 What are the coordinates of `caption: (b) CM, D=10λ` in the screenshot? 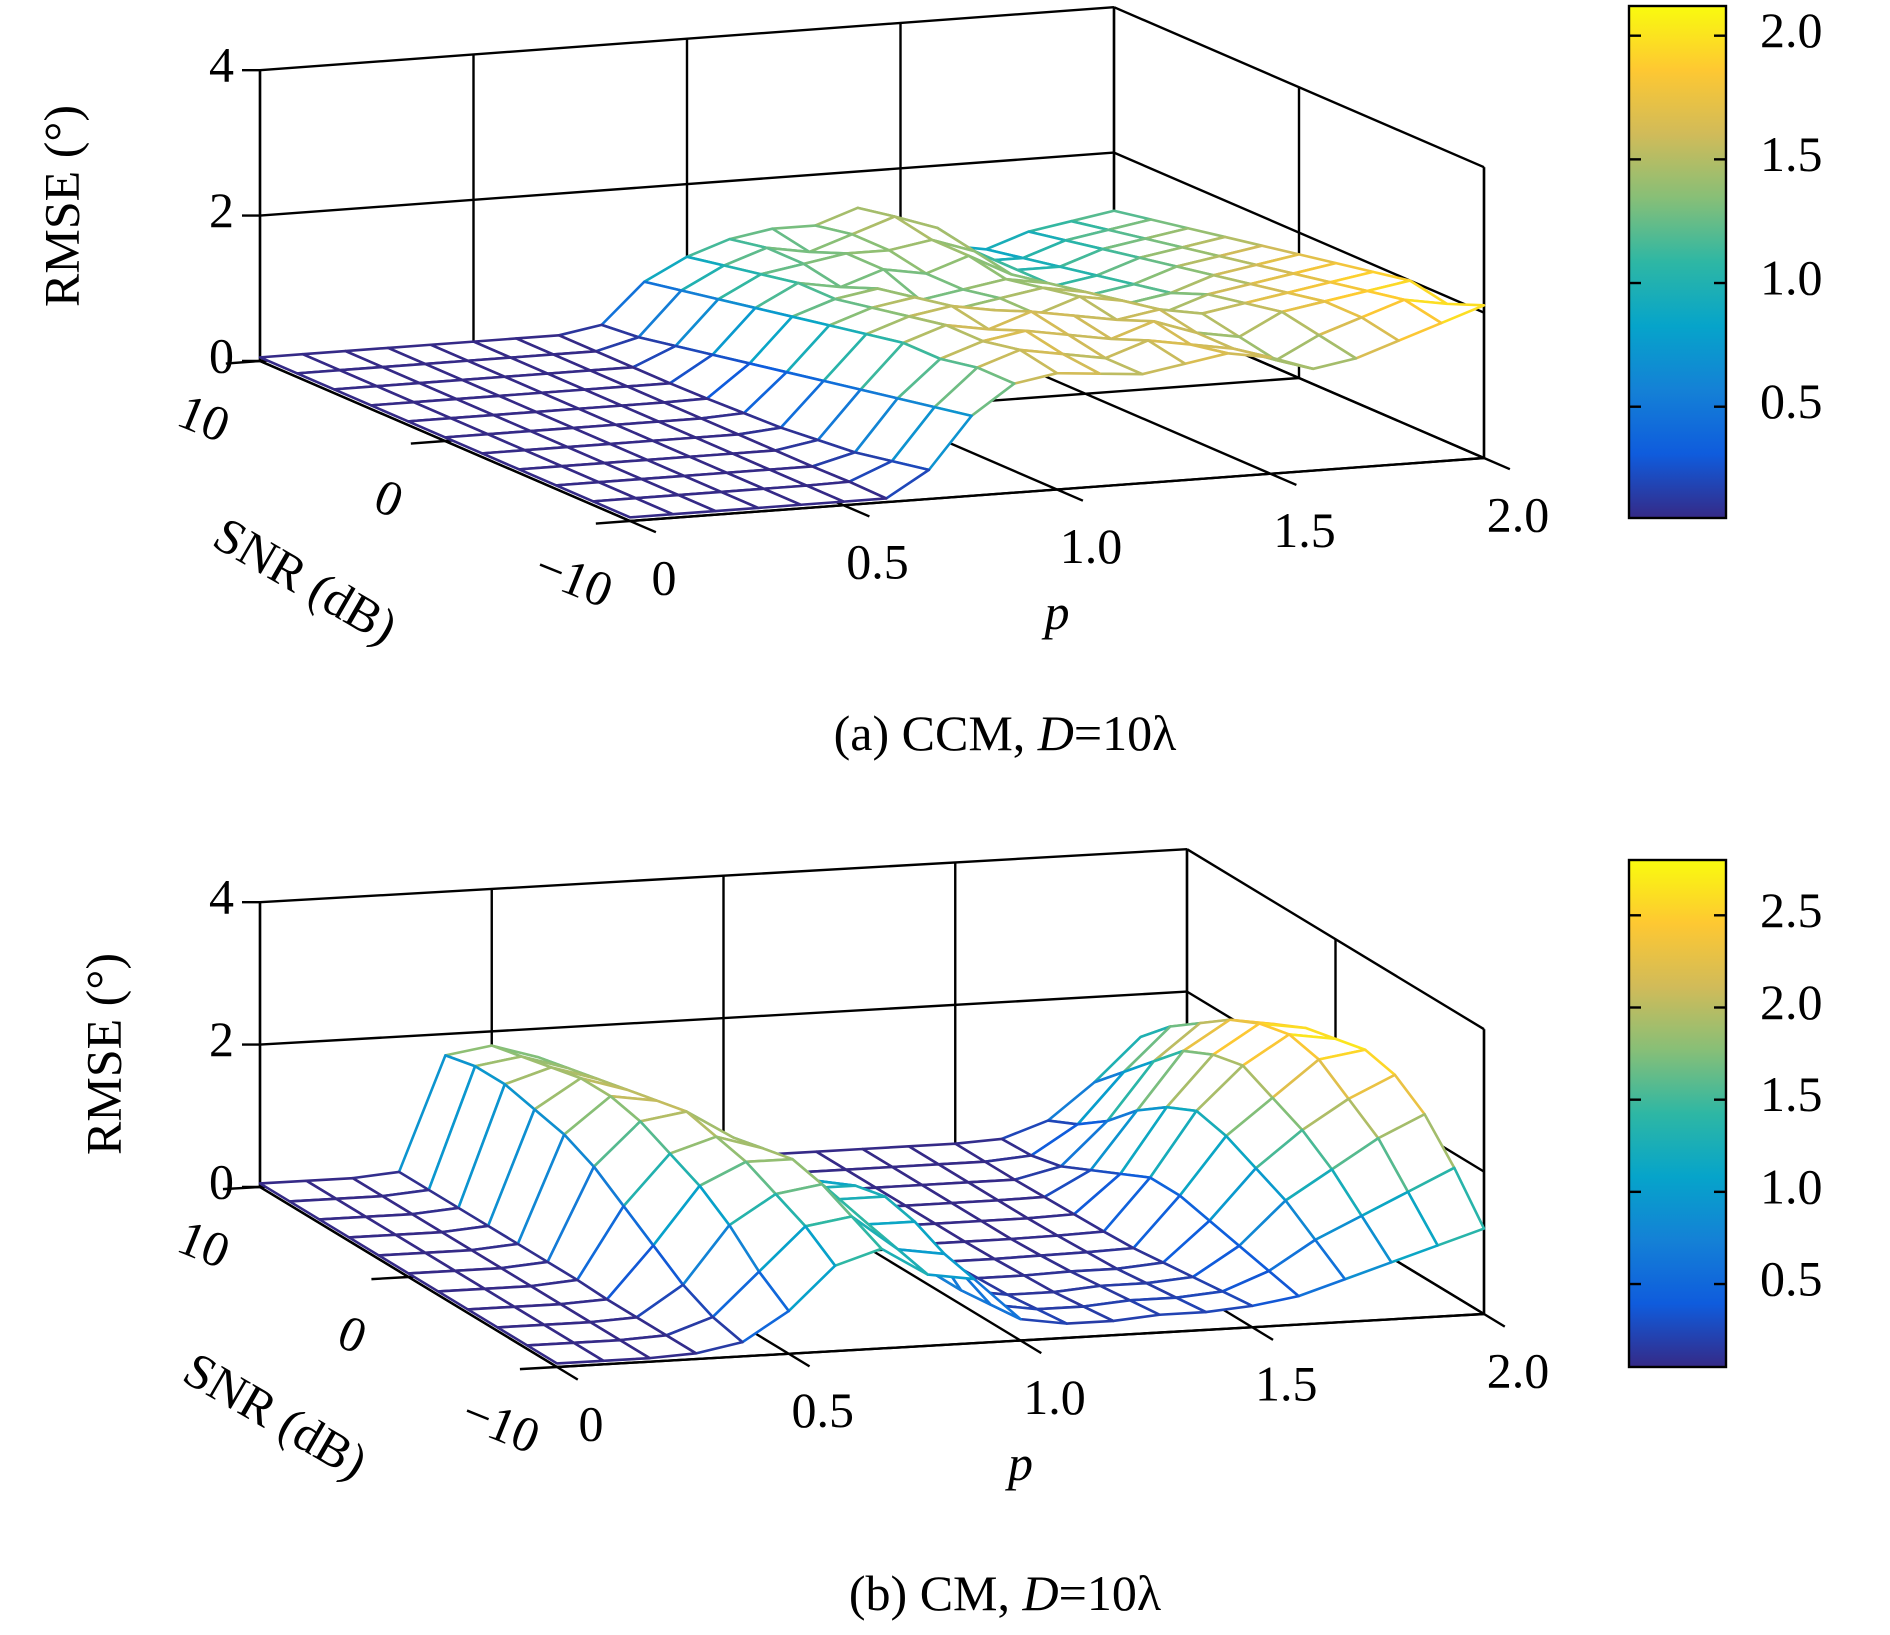 It's located at (1005, 1593).